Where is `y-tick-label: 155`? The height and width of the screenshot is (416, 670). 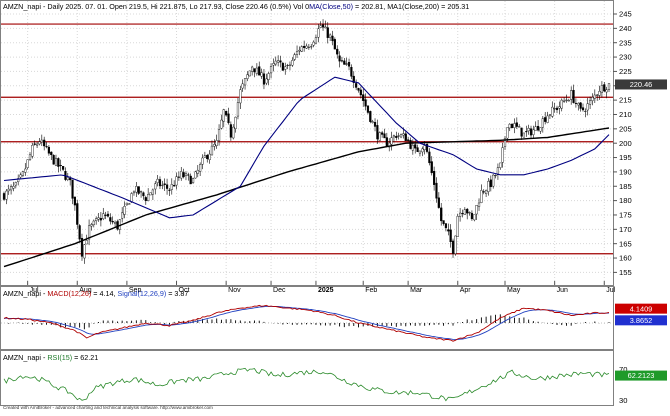
y-tick-label: 155 is located at coordinates (625, 272).